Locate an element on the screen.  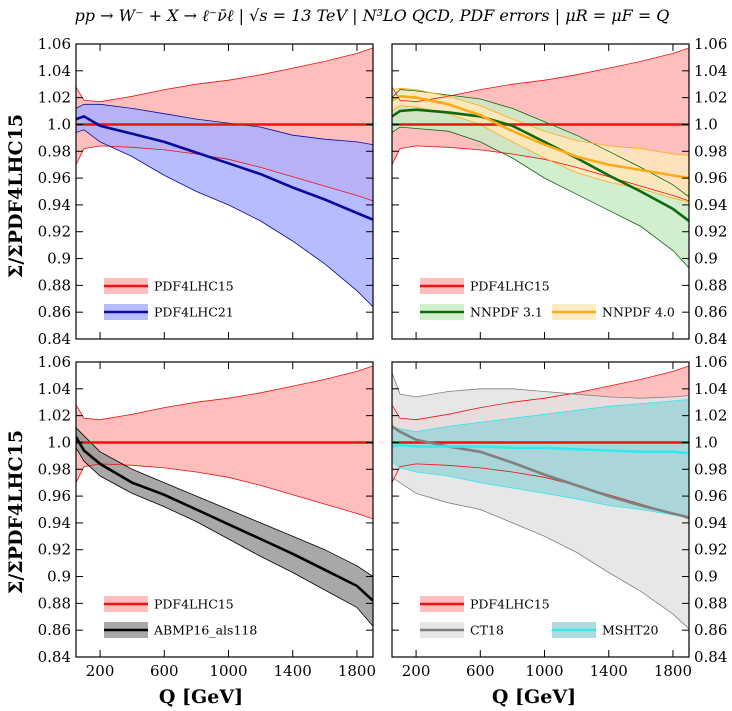
legend: PDF4LHC15 PDF4LHC21 is located at coordinates (169, 299).